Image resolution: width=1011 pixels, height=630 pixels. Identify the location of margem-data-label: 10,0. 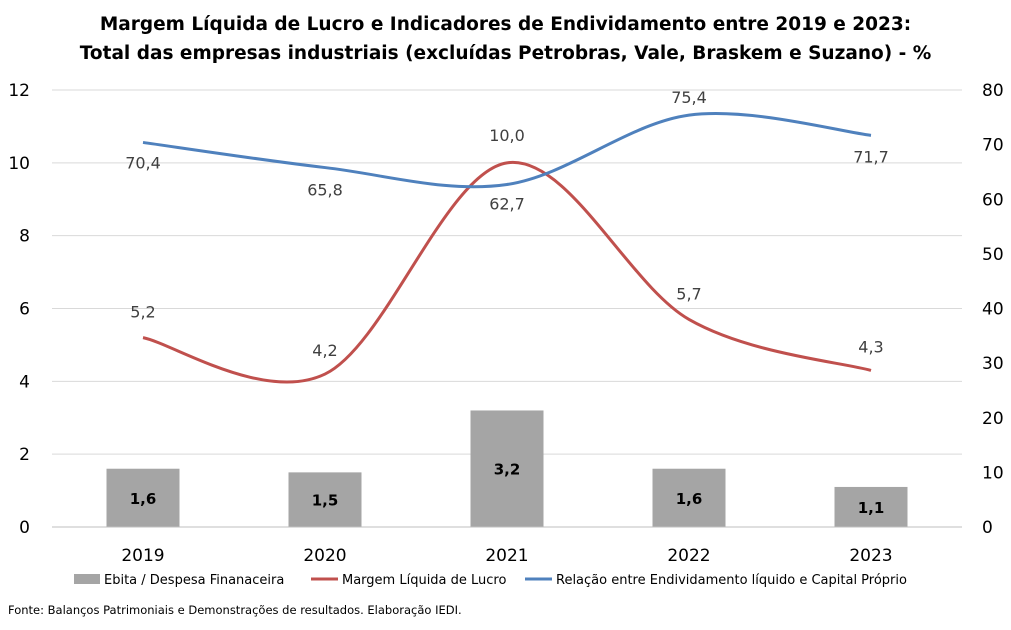
(507, 135).